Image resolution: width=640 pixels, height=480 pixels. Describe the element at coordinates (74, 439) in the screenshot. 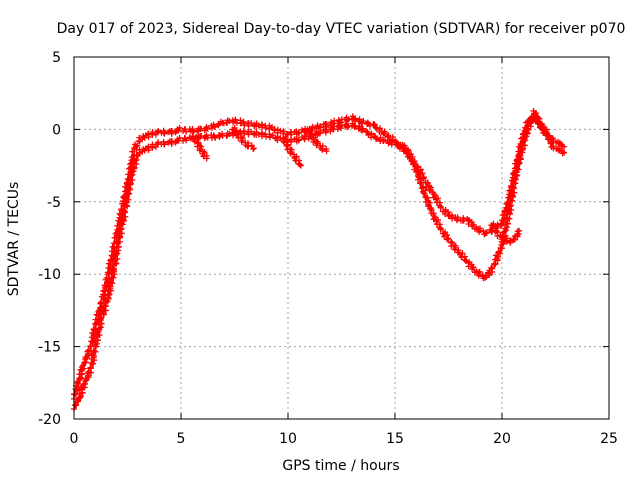

I see `x-tick-label: 0` at that location.